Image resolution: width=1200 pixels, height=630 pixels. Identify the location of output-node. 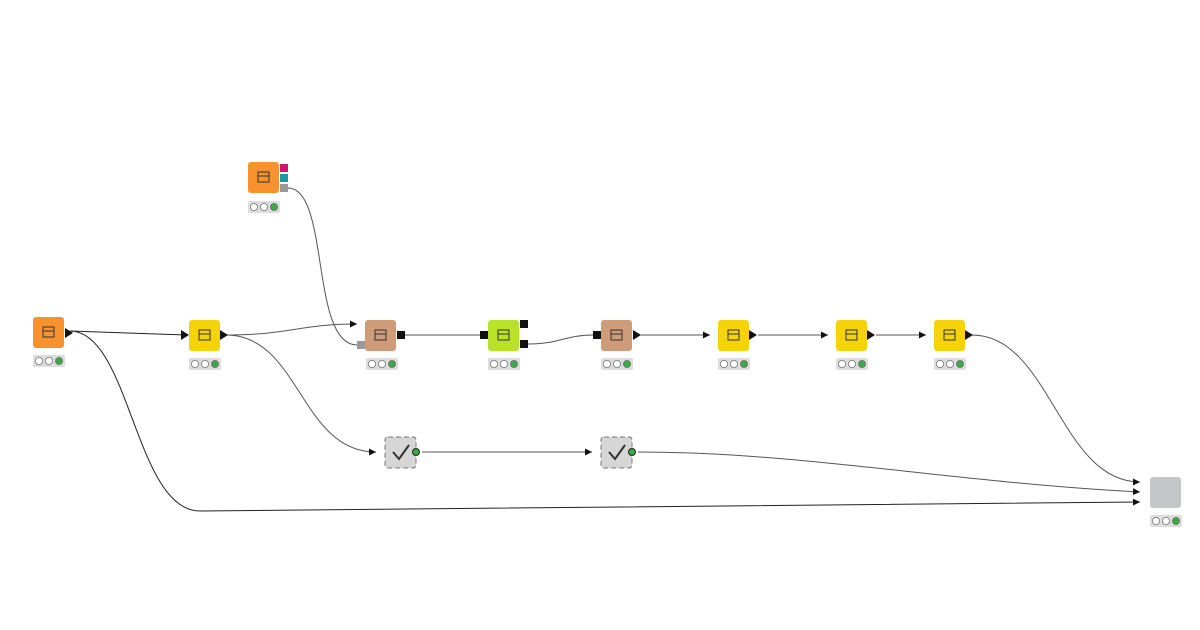
(1165, 492).